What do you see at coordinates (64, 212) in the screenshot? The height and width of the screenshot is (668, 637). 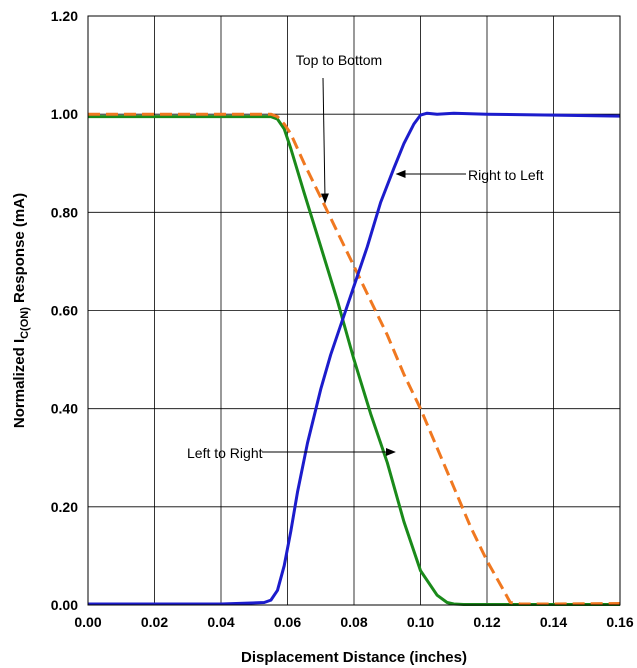 I see `y-tick-label: 0.80` at bounding box center [64, 212].